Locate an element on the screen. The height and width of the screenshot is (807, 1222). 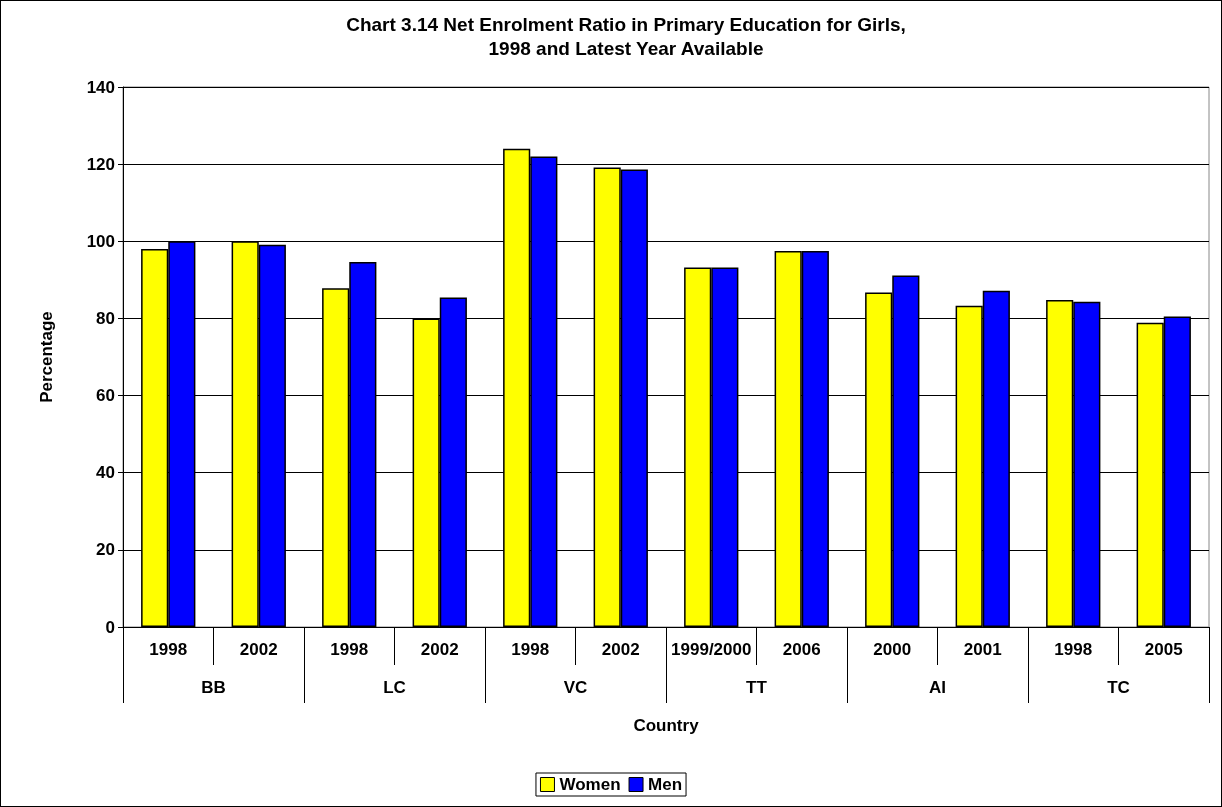
text: TC is located at coordinates (1118, 687).